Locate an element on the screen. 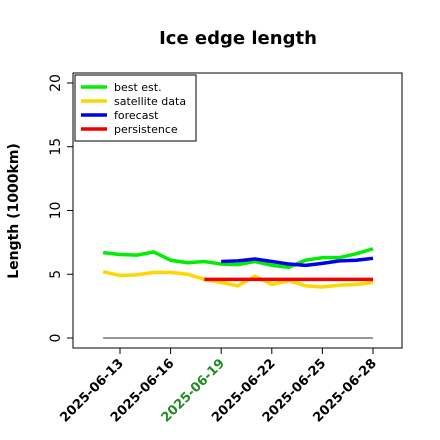 This screenshot has height=440, width=440. y-axis: 0 5 10 15 20 is located at coordinates (60, 208).